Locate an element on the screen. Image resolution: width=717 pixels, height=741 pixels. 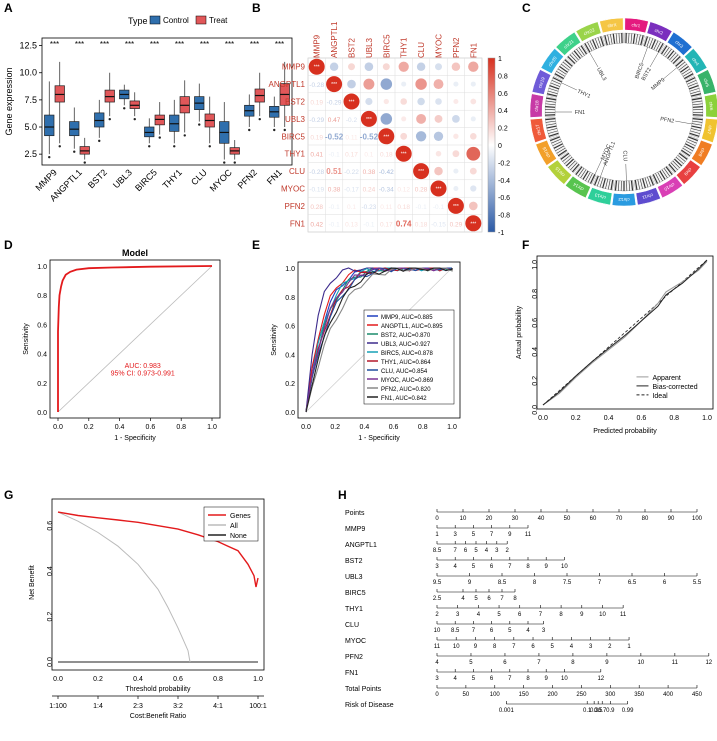
y-tick-label-e: 0.0 is located at coordinates (290, 413).